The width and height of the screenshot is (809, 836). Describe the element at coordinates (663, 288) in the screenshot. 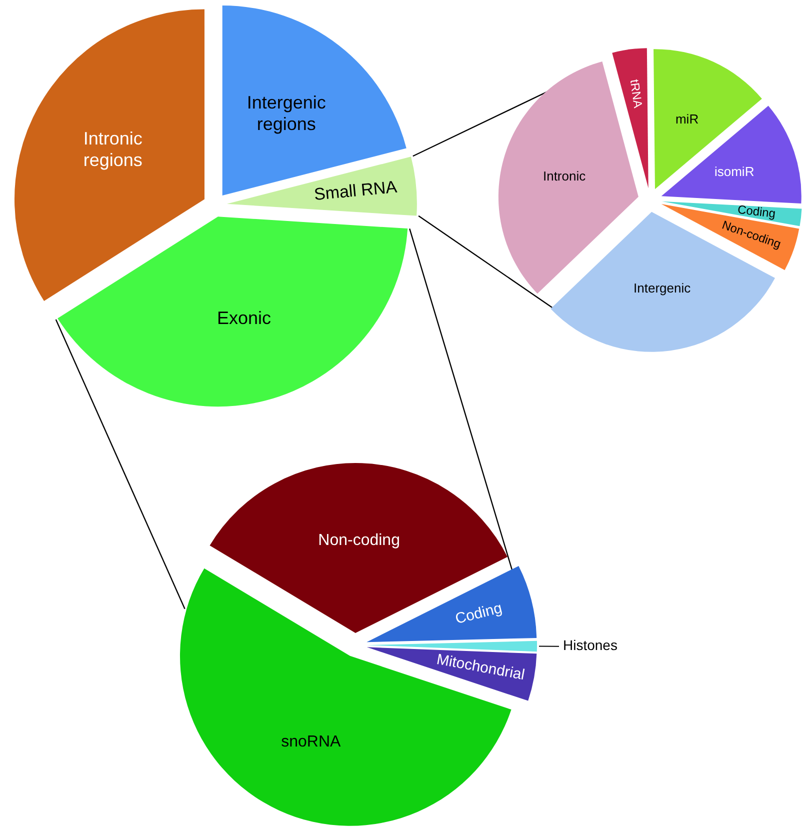

I see `slice-label: Intergenic` at that location.